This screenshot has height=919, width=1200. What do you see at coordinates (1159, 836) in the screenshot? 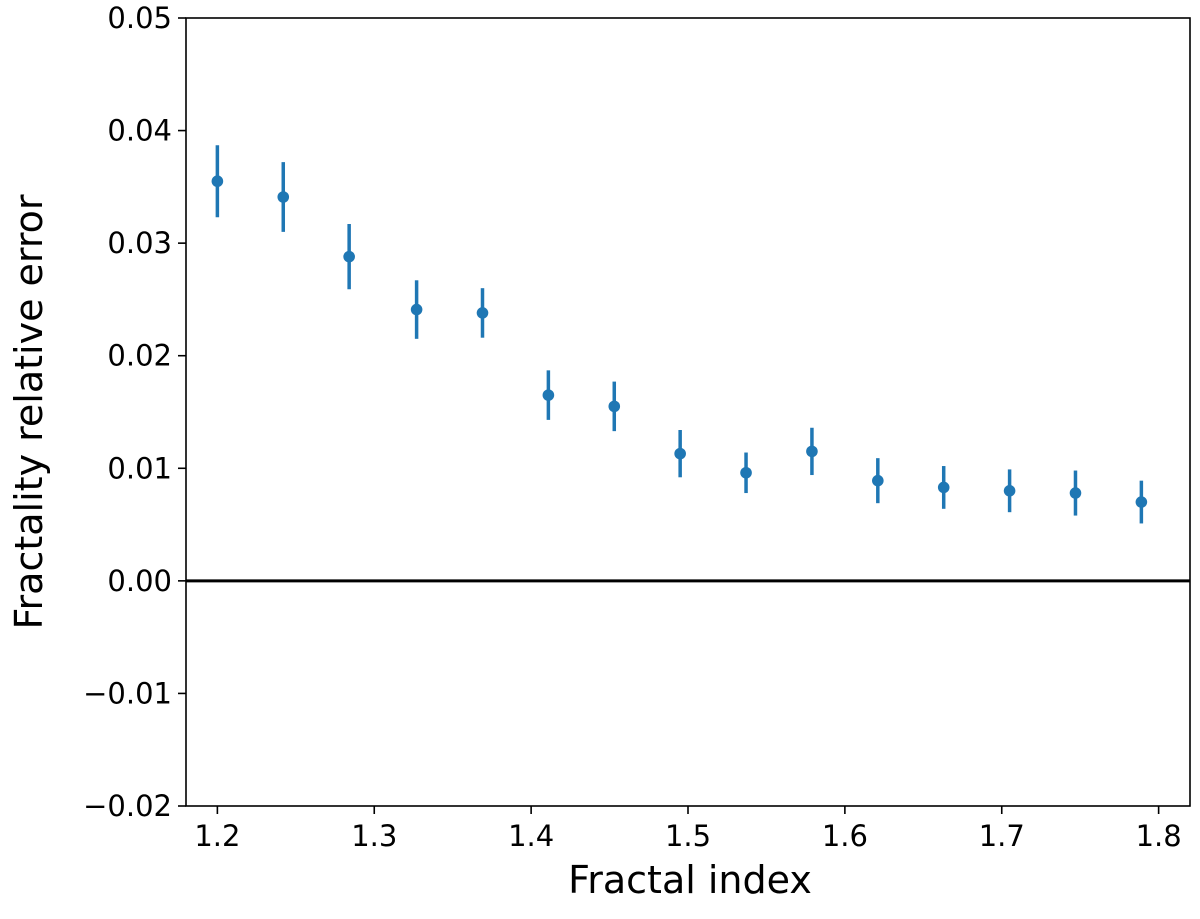
I see `x-tick-label: 1.8` at bounding box center [1159, 836].